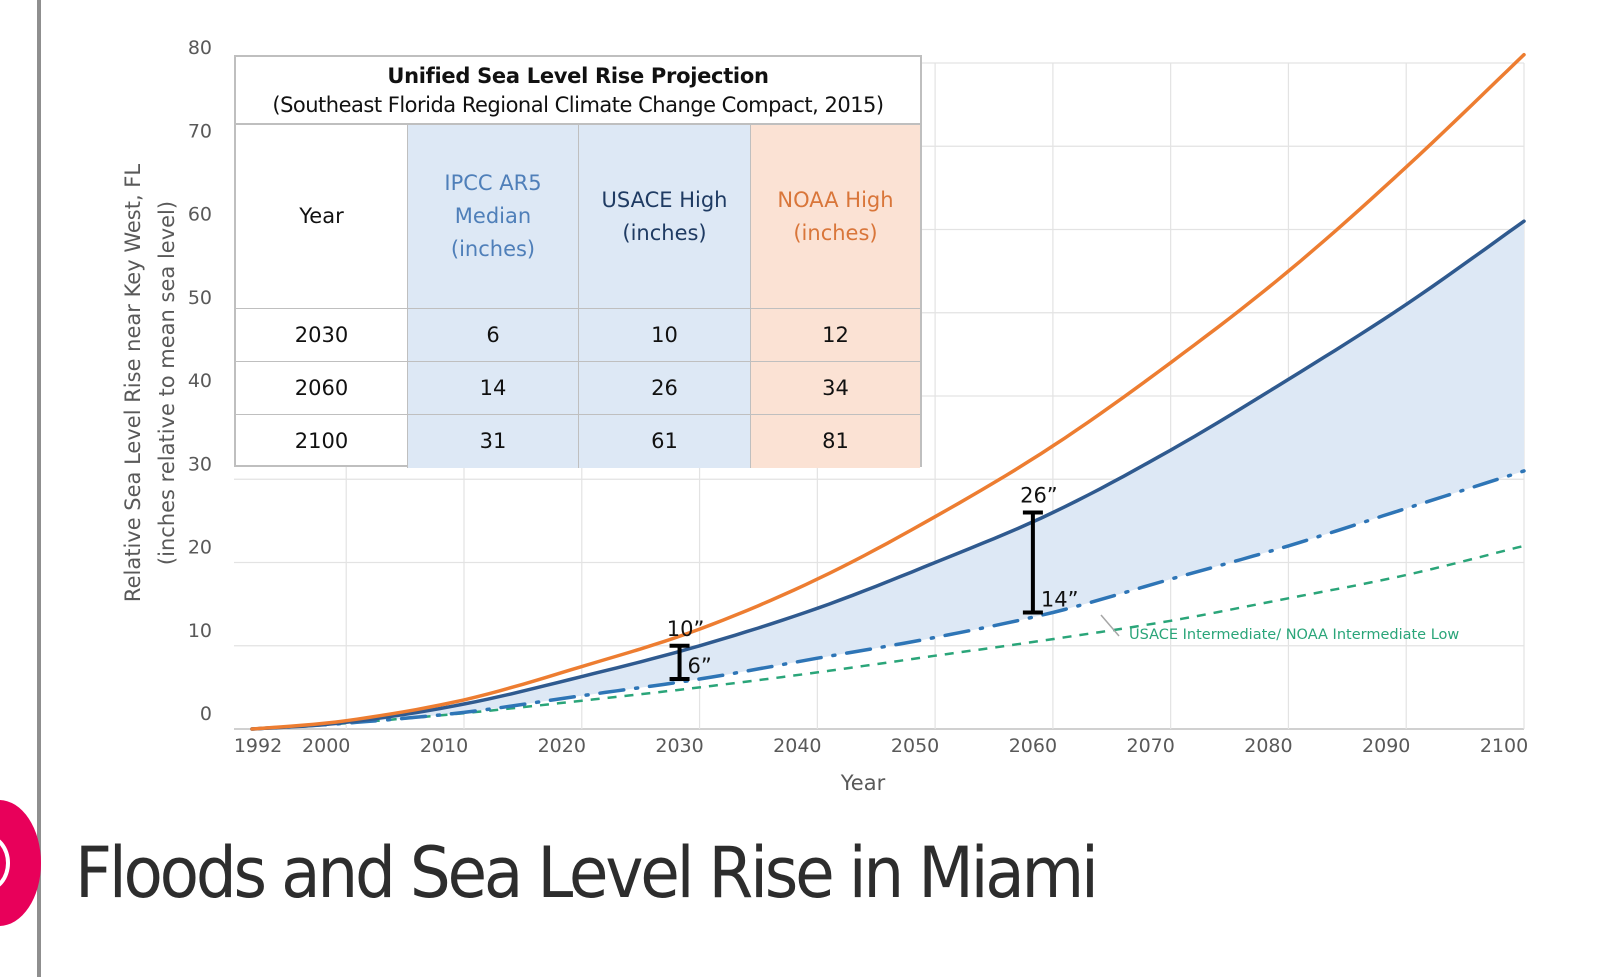 The image size is (1600, 977). Describe the element at coordinates (1110, 625) in the screenshot. I see `series-label-leader` at that location.